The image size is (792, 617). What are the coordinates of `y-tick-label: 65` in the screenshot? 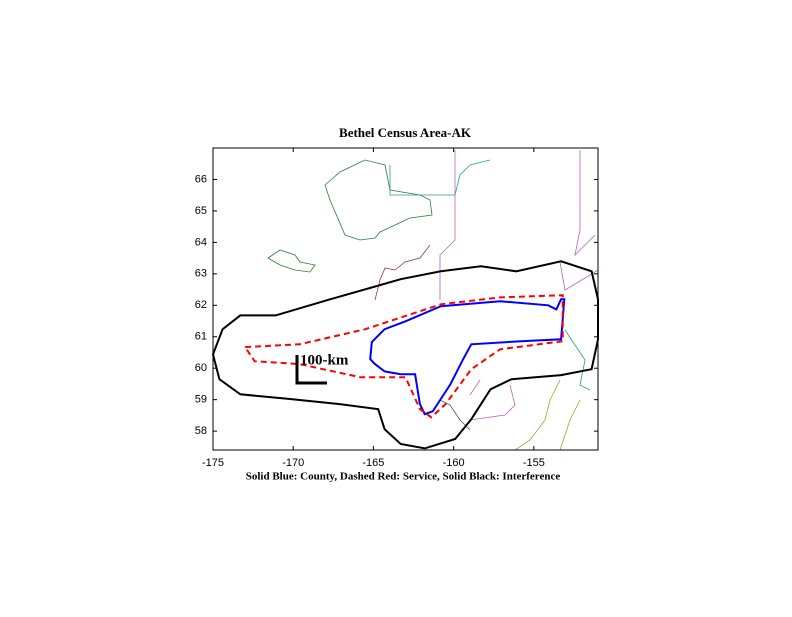 It's located at (201, 211).